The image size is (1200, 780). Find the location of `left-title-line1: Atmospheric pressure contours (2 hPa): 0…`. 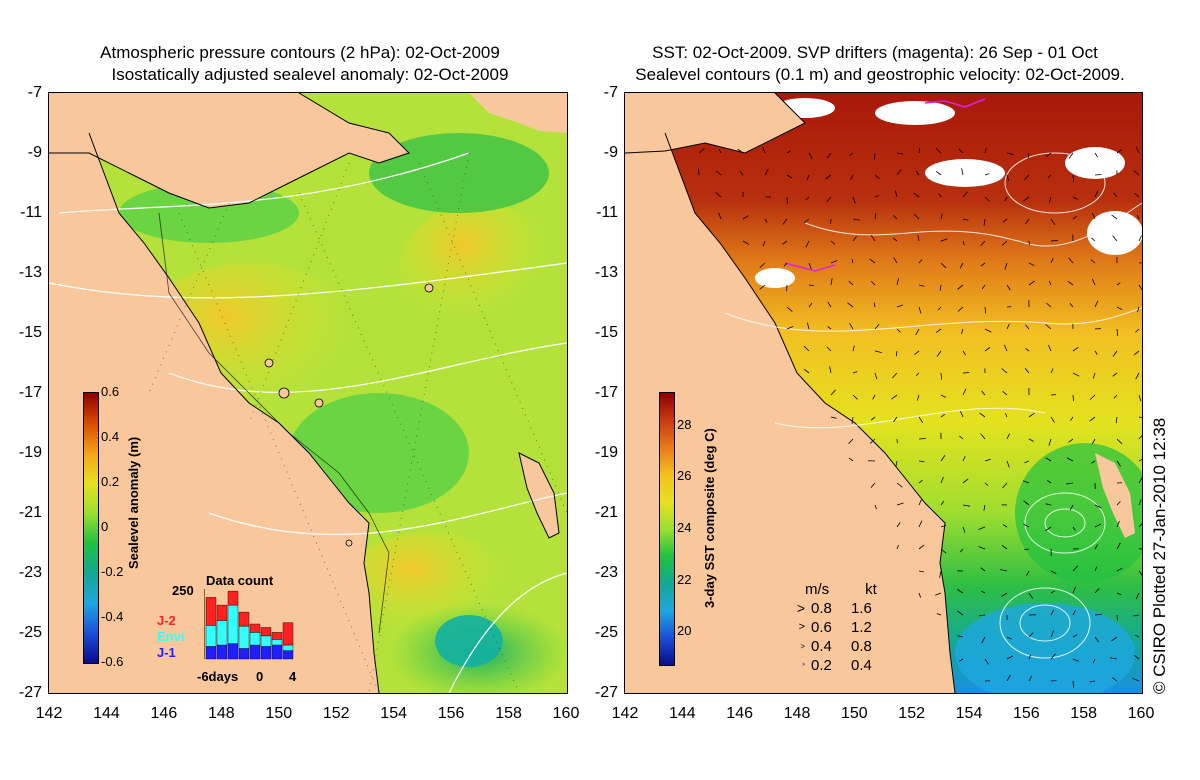

left-title-line1: Atmospheric pressure contours (2 hPa): 0… is located at coordinates (300, 52).